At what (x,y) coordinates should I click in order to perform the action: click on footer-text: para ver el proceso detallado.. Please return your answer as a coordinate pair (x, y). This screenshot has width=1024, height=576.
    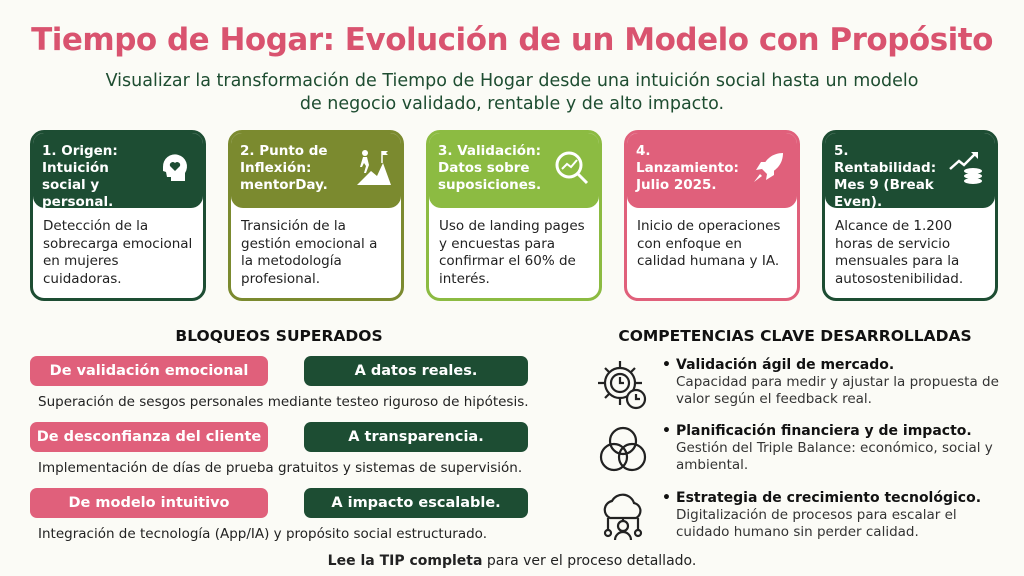
    Looking at the image, I should click on (589, 561).